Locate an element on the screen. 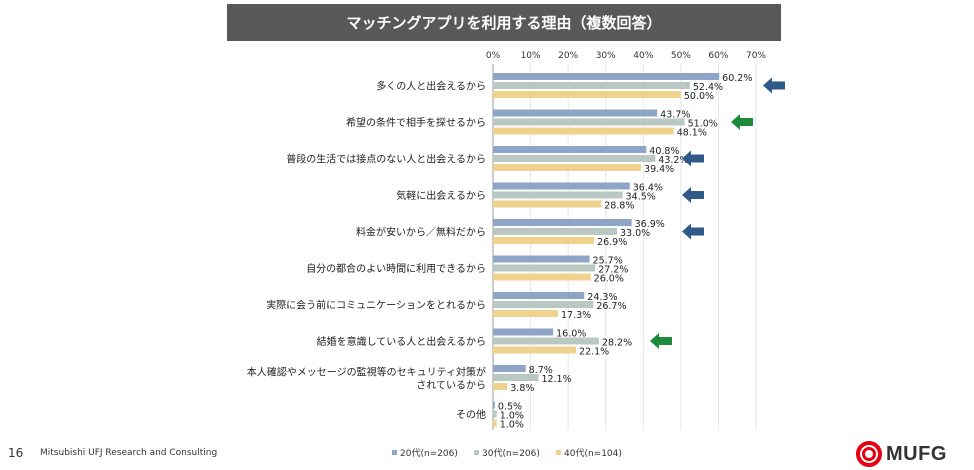  x-tick-label: 20% is located at coordinates (568, 56).